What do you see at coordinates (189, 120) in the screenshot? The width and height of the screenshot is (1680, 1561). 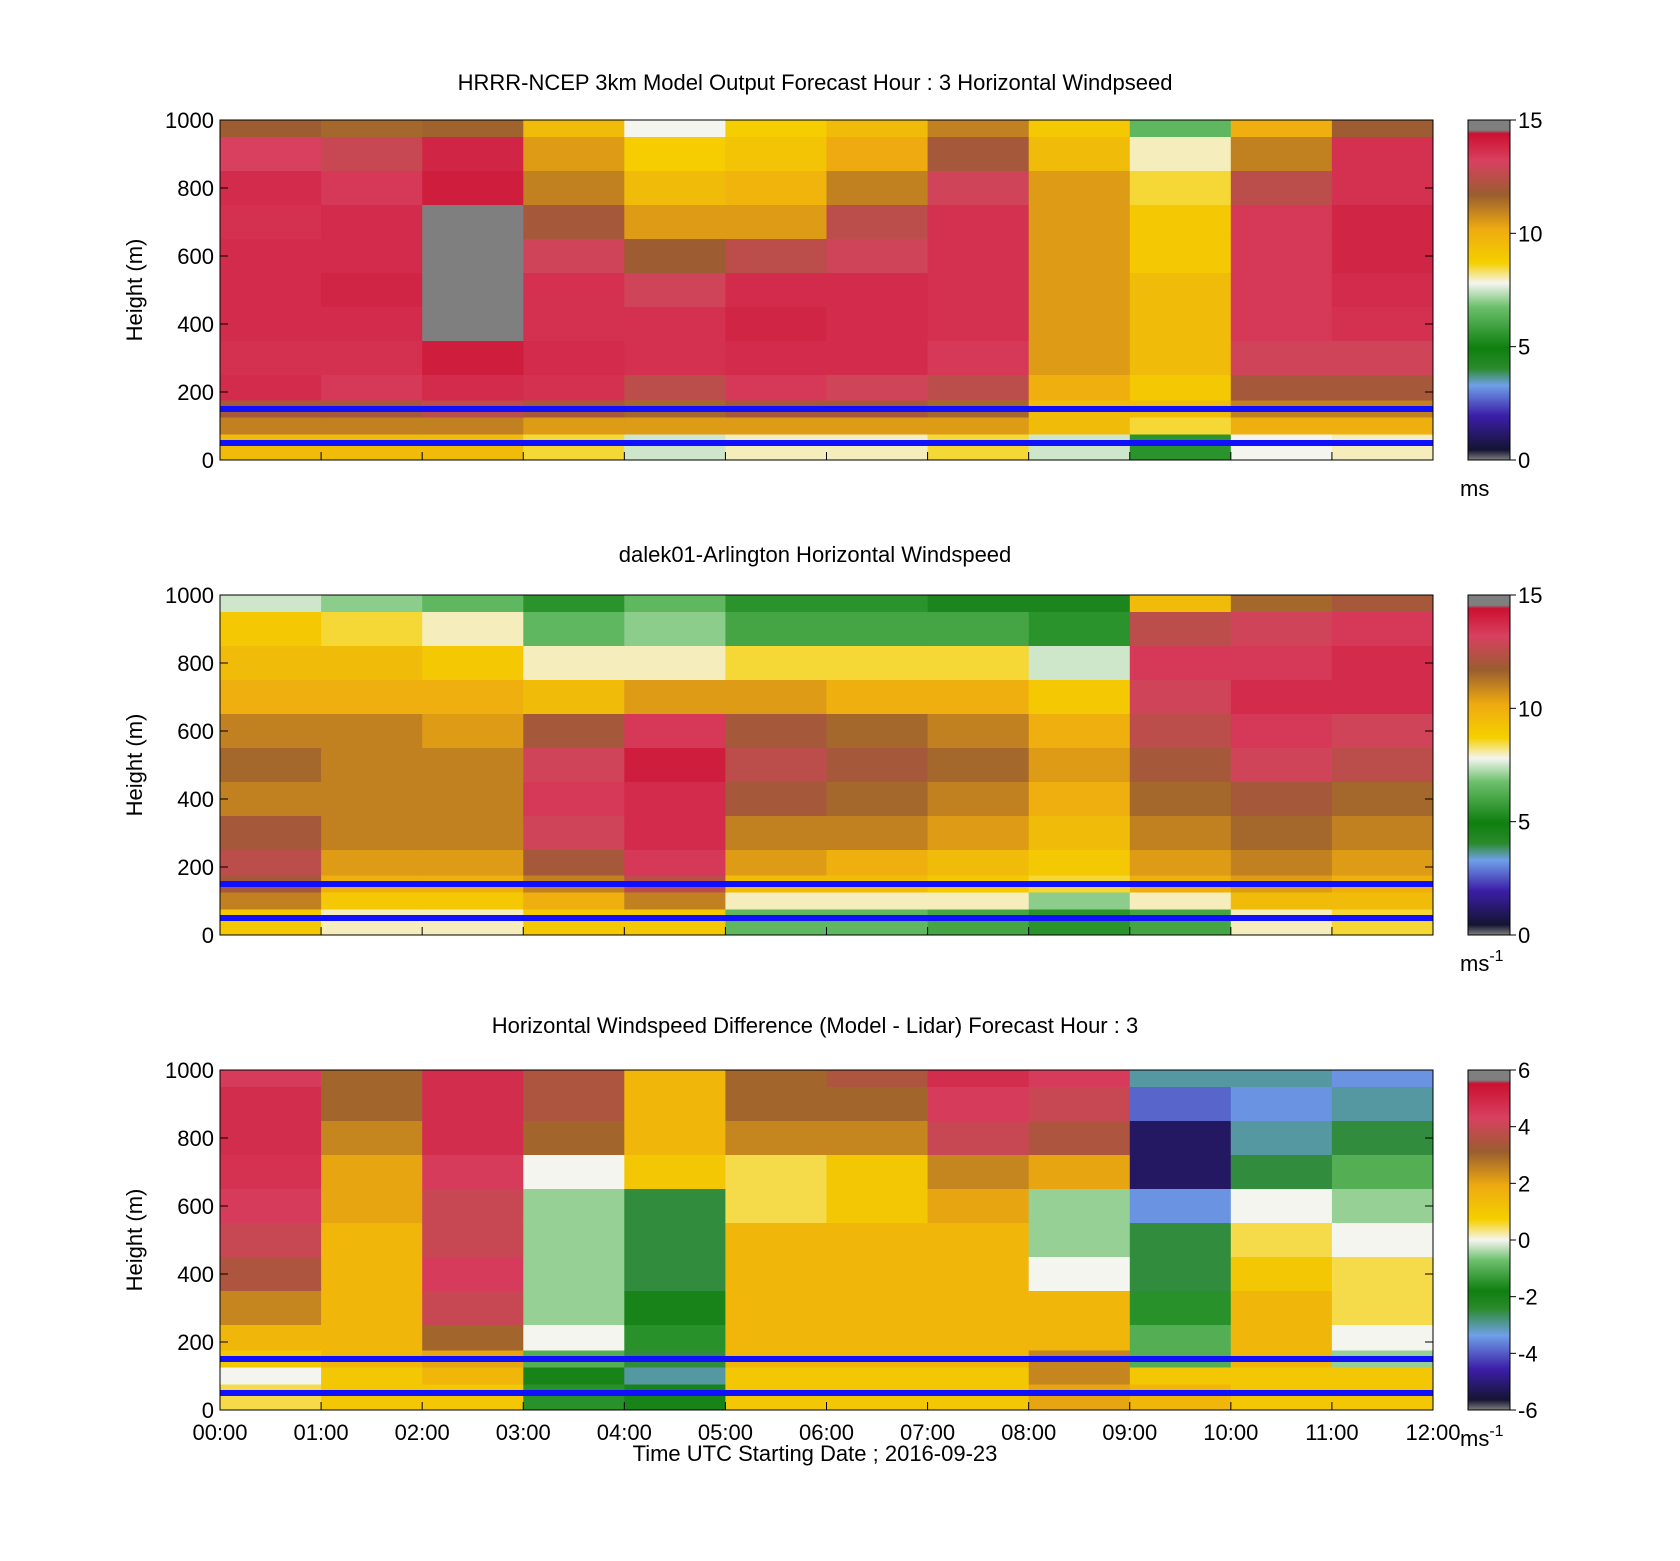 I see `y-tick-label: 1000` at bounding box center [189, 120].